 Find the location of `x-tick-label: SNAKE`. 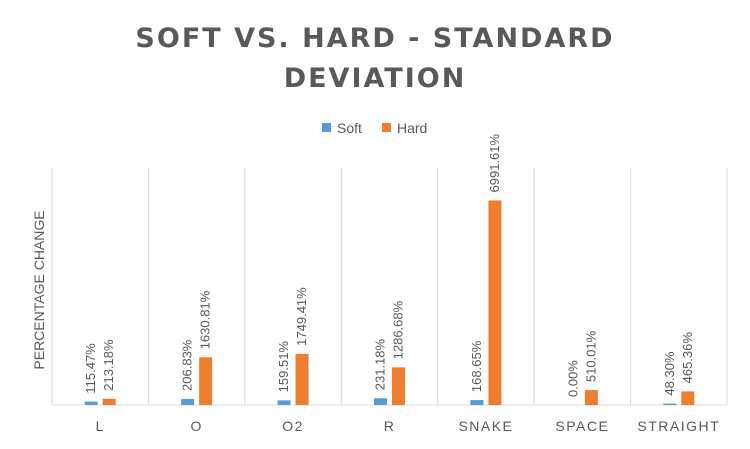

x-tick-label: SNAKE is located at coordinates (485, 426).